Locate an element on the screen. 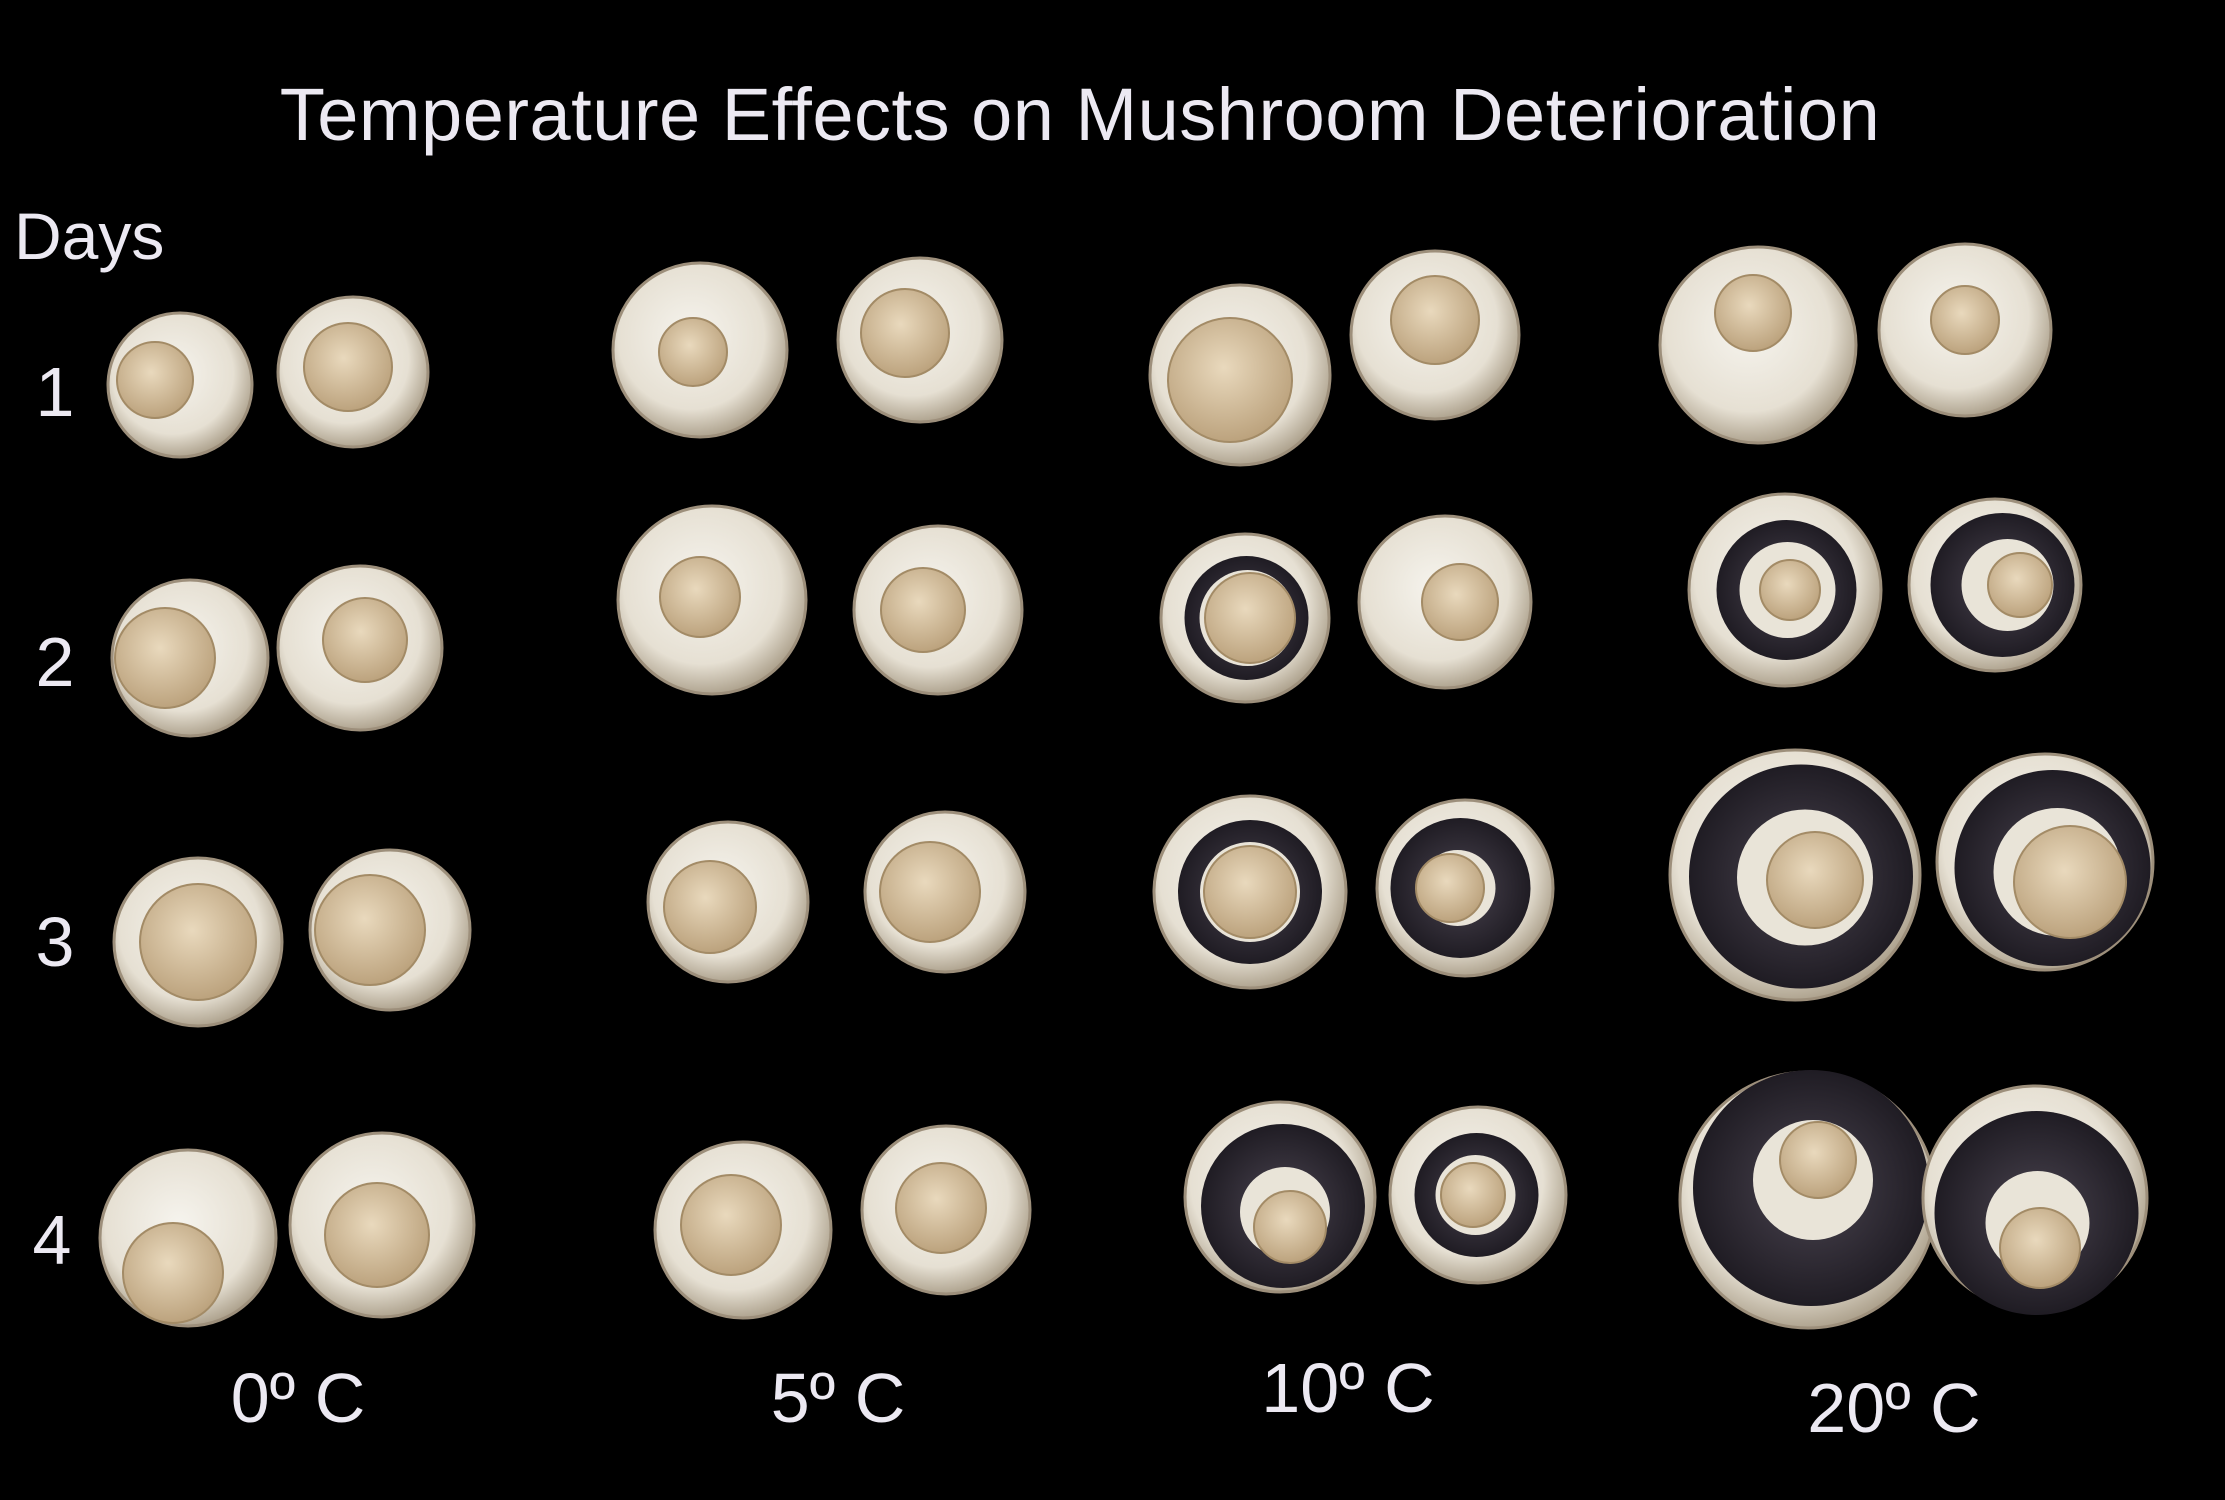 The image size is (2225, 1500). day-label-1: 1 is located at coordinates (55, 392).